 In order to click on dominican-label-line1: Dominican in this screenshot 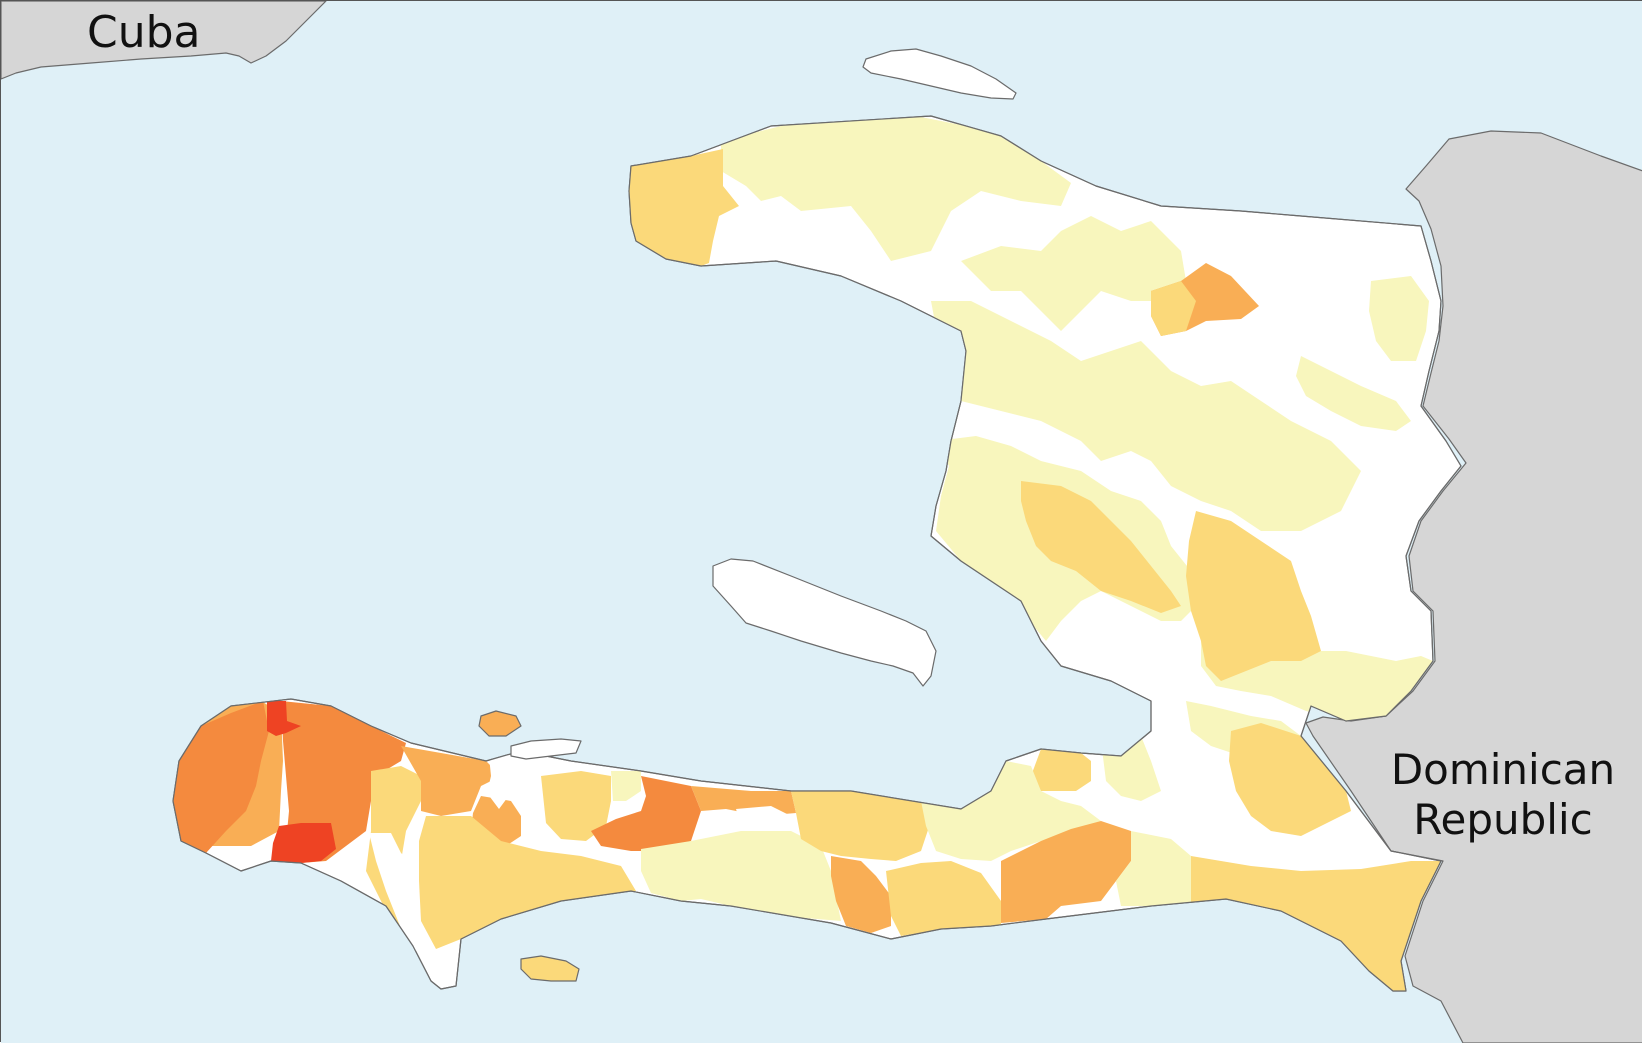, I will do `click(1503, 769)`.